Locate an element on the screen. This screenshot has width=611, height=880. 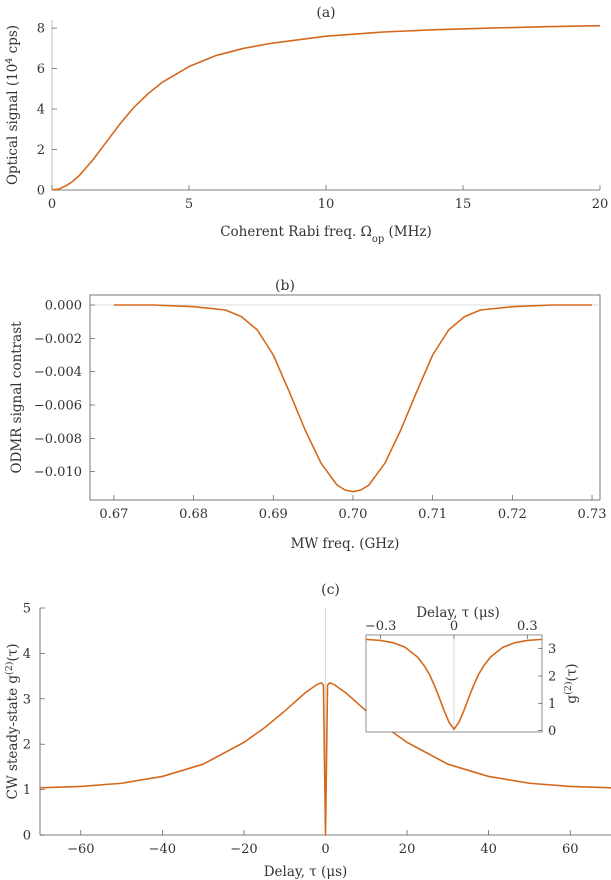
x-tick-label: 0.68 is located at coordinates (193, 514).